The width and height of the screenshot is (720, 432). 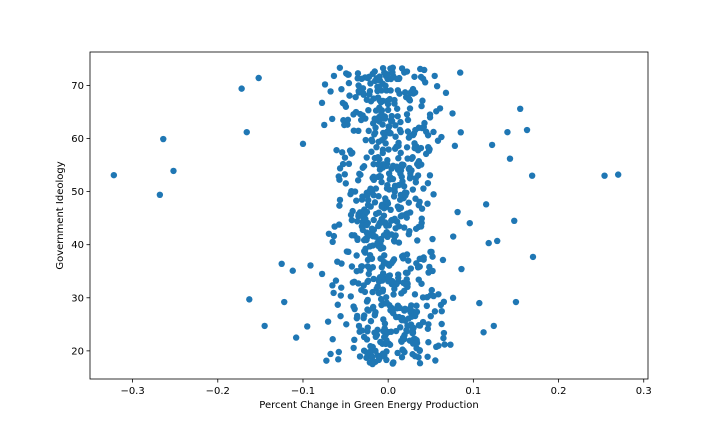 I want to click on y-tick-label: 70, so click(x=77, y=86).